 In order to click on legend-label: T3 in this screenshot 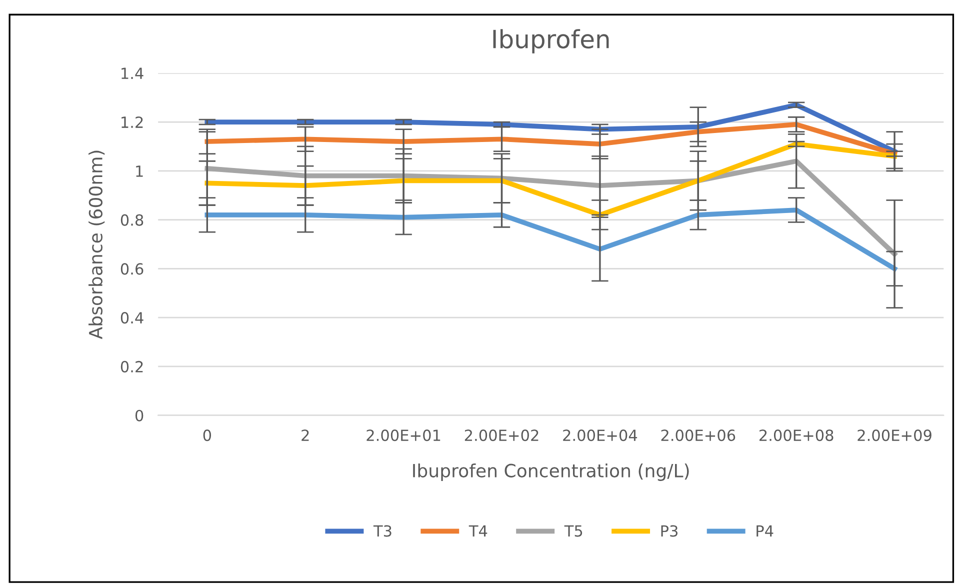, I will do `click(382, 531)`.